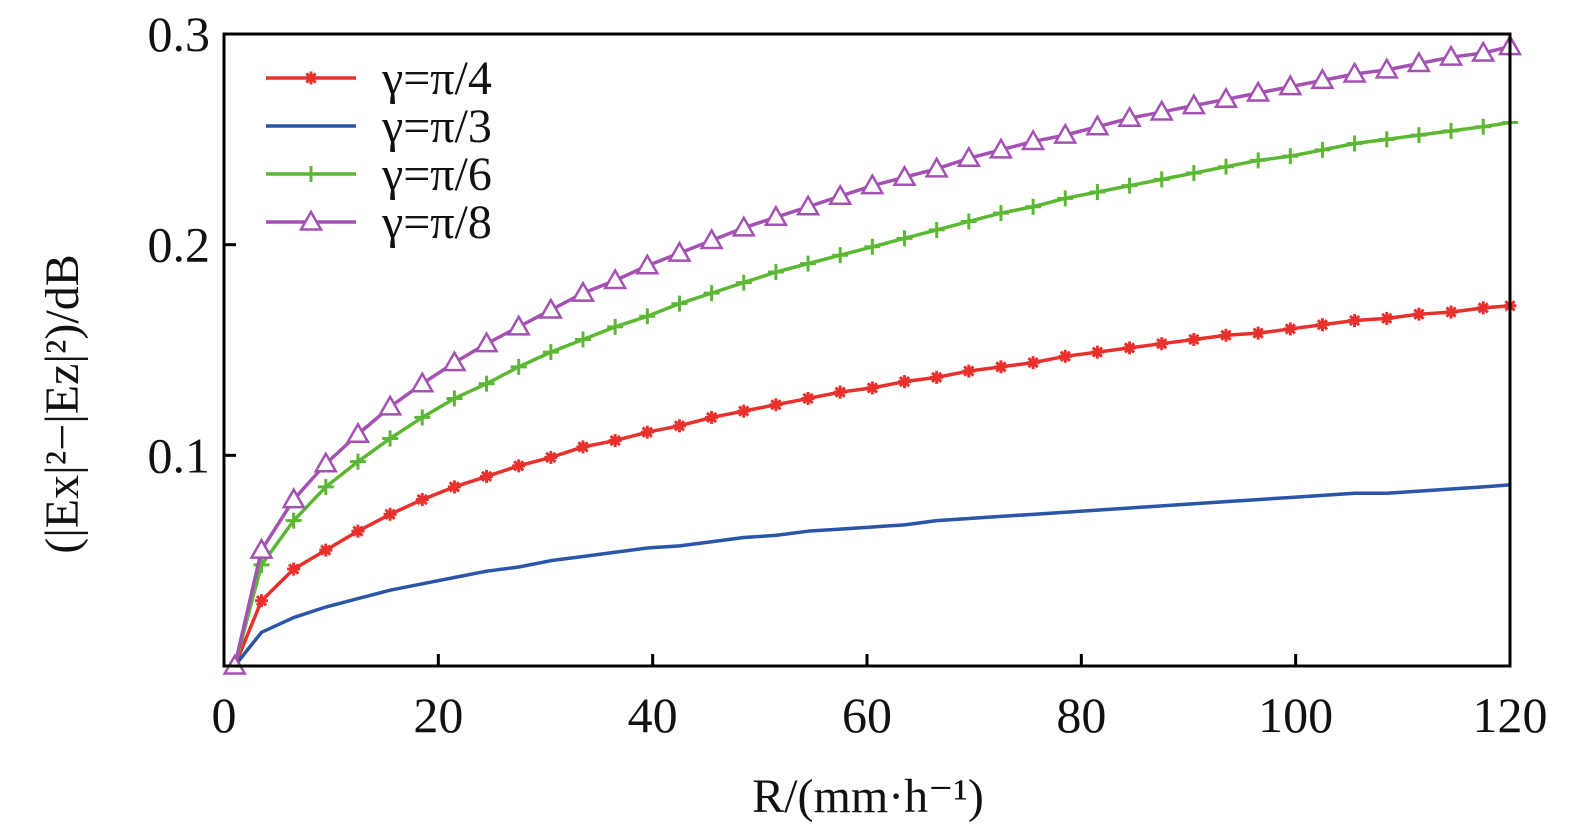 The image size is (1583, 836). I want to click on legend: γ=π/4γ=π/3γ=π/6γ=π/8, so click(379, 150).